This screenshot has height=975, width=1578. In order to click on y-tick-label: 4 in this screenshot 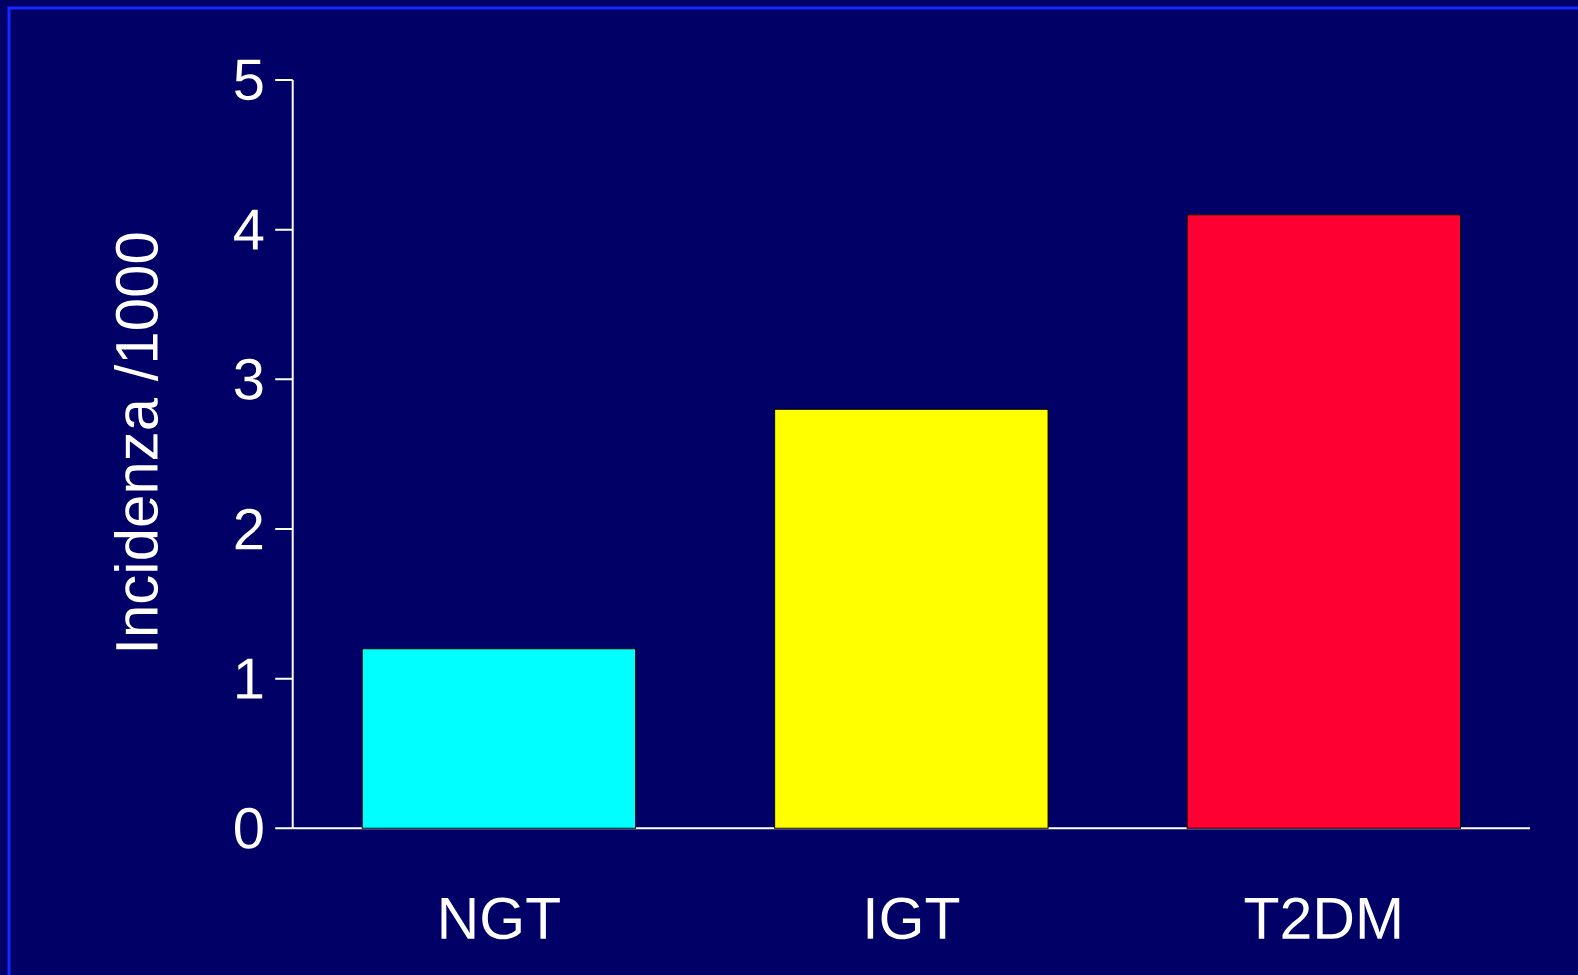, I will do `click(249, 229)`.